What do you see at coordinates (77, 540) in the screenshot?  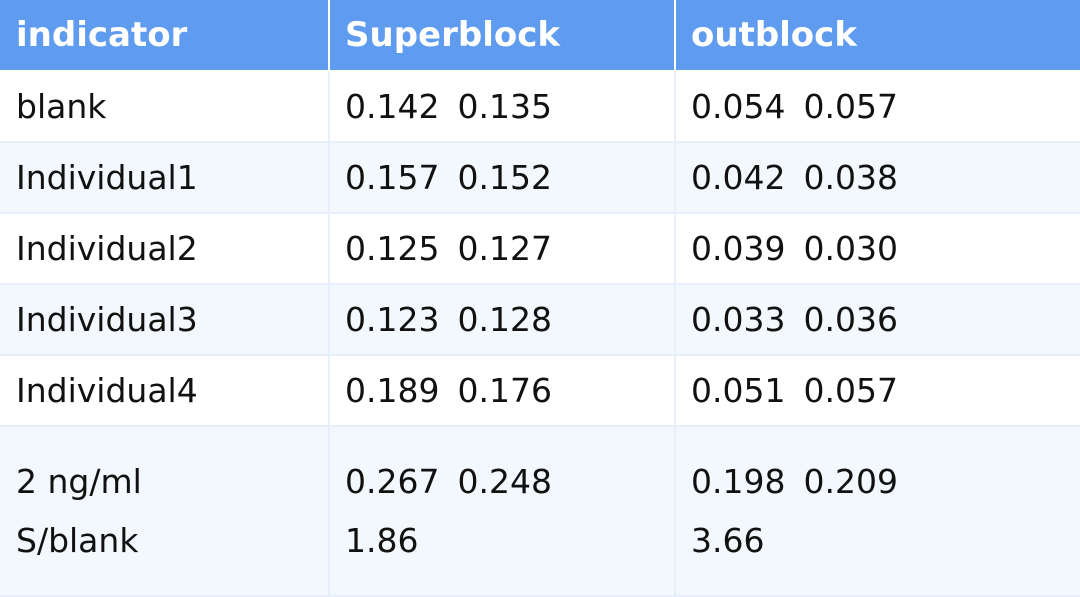 I see `indicator-line: S/blank` at bounding box center [77, 540].